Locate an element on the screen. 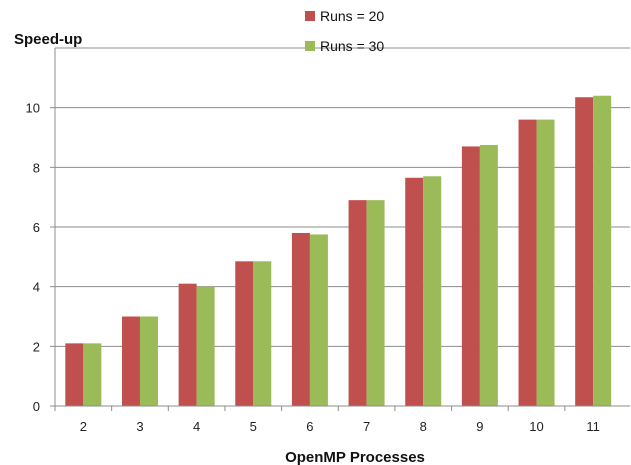  x-tick-label: 7 is located at coordinates (366, 426).